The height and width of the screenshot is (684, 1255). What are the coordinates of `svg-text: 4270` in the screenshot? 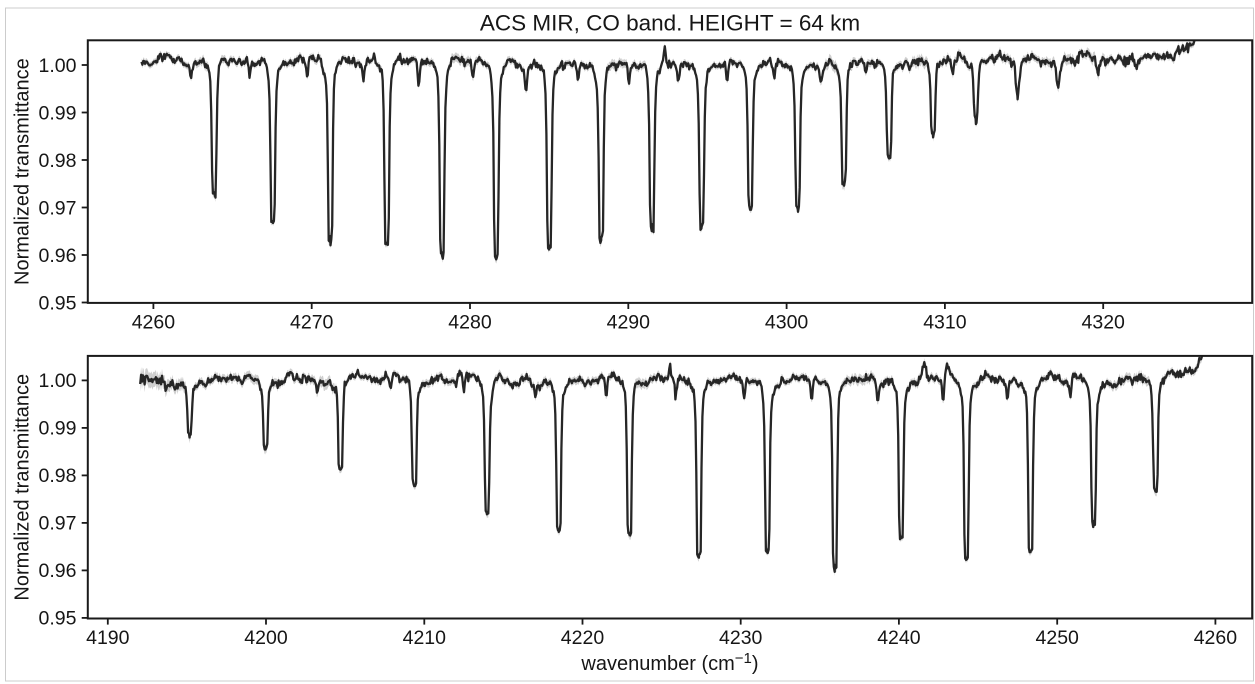 It's located at (312, 323).